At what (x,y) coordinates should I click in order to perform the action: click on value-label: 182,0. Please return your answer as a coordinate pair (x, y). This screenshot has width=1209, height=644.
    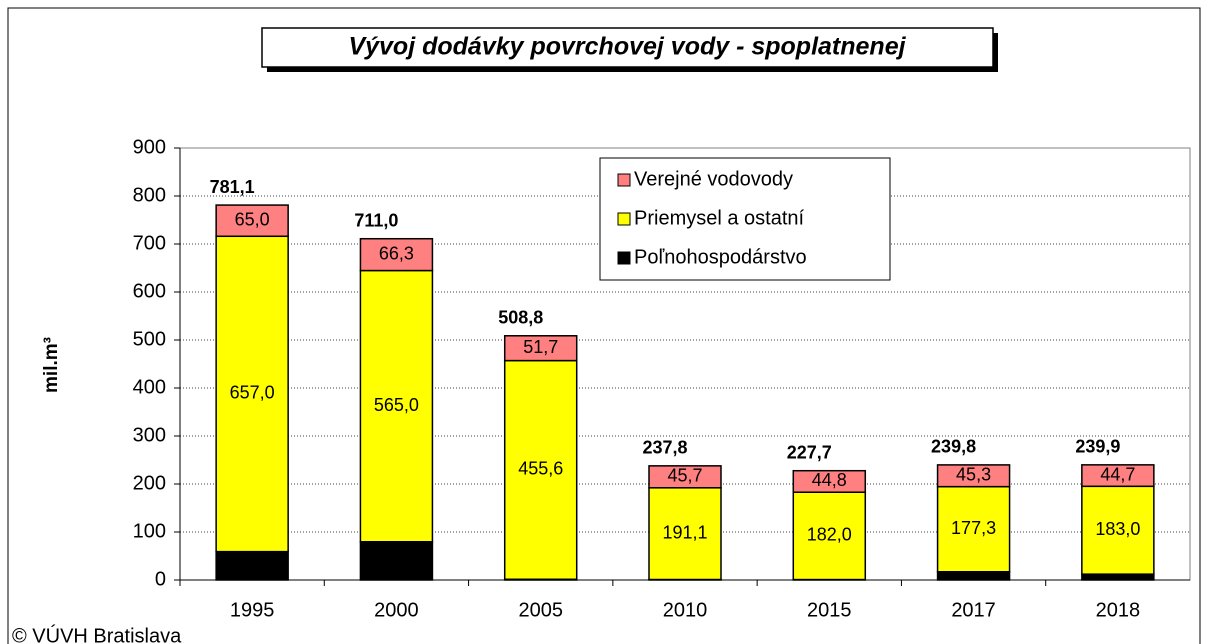
    Looking at the image, I should click on (829, 535).